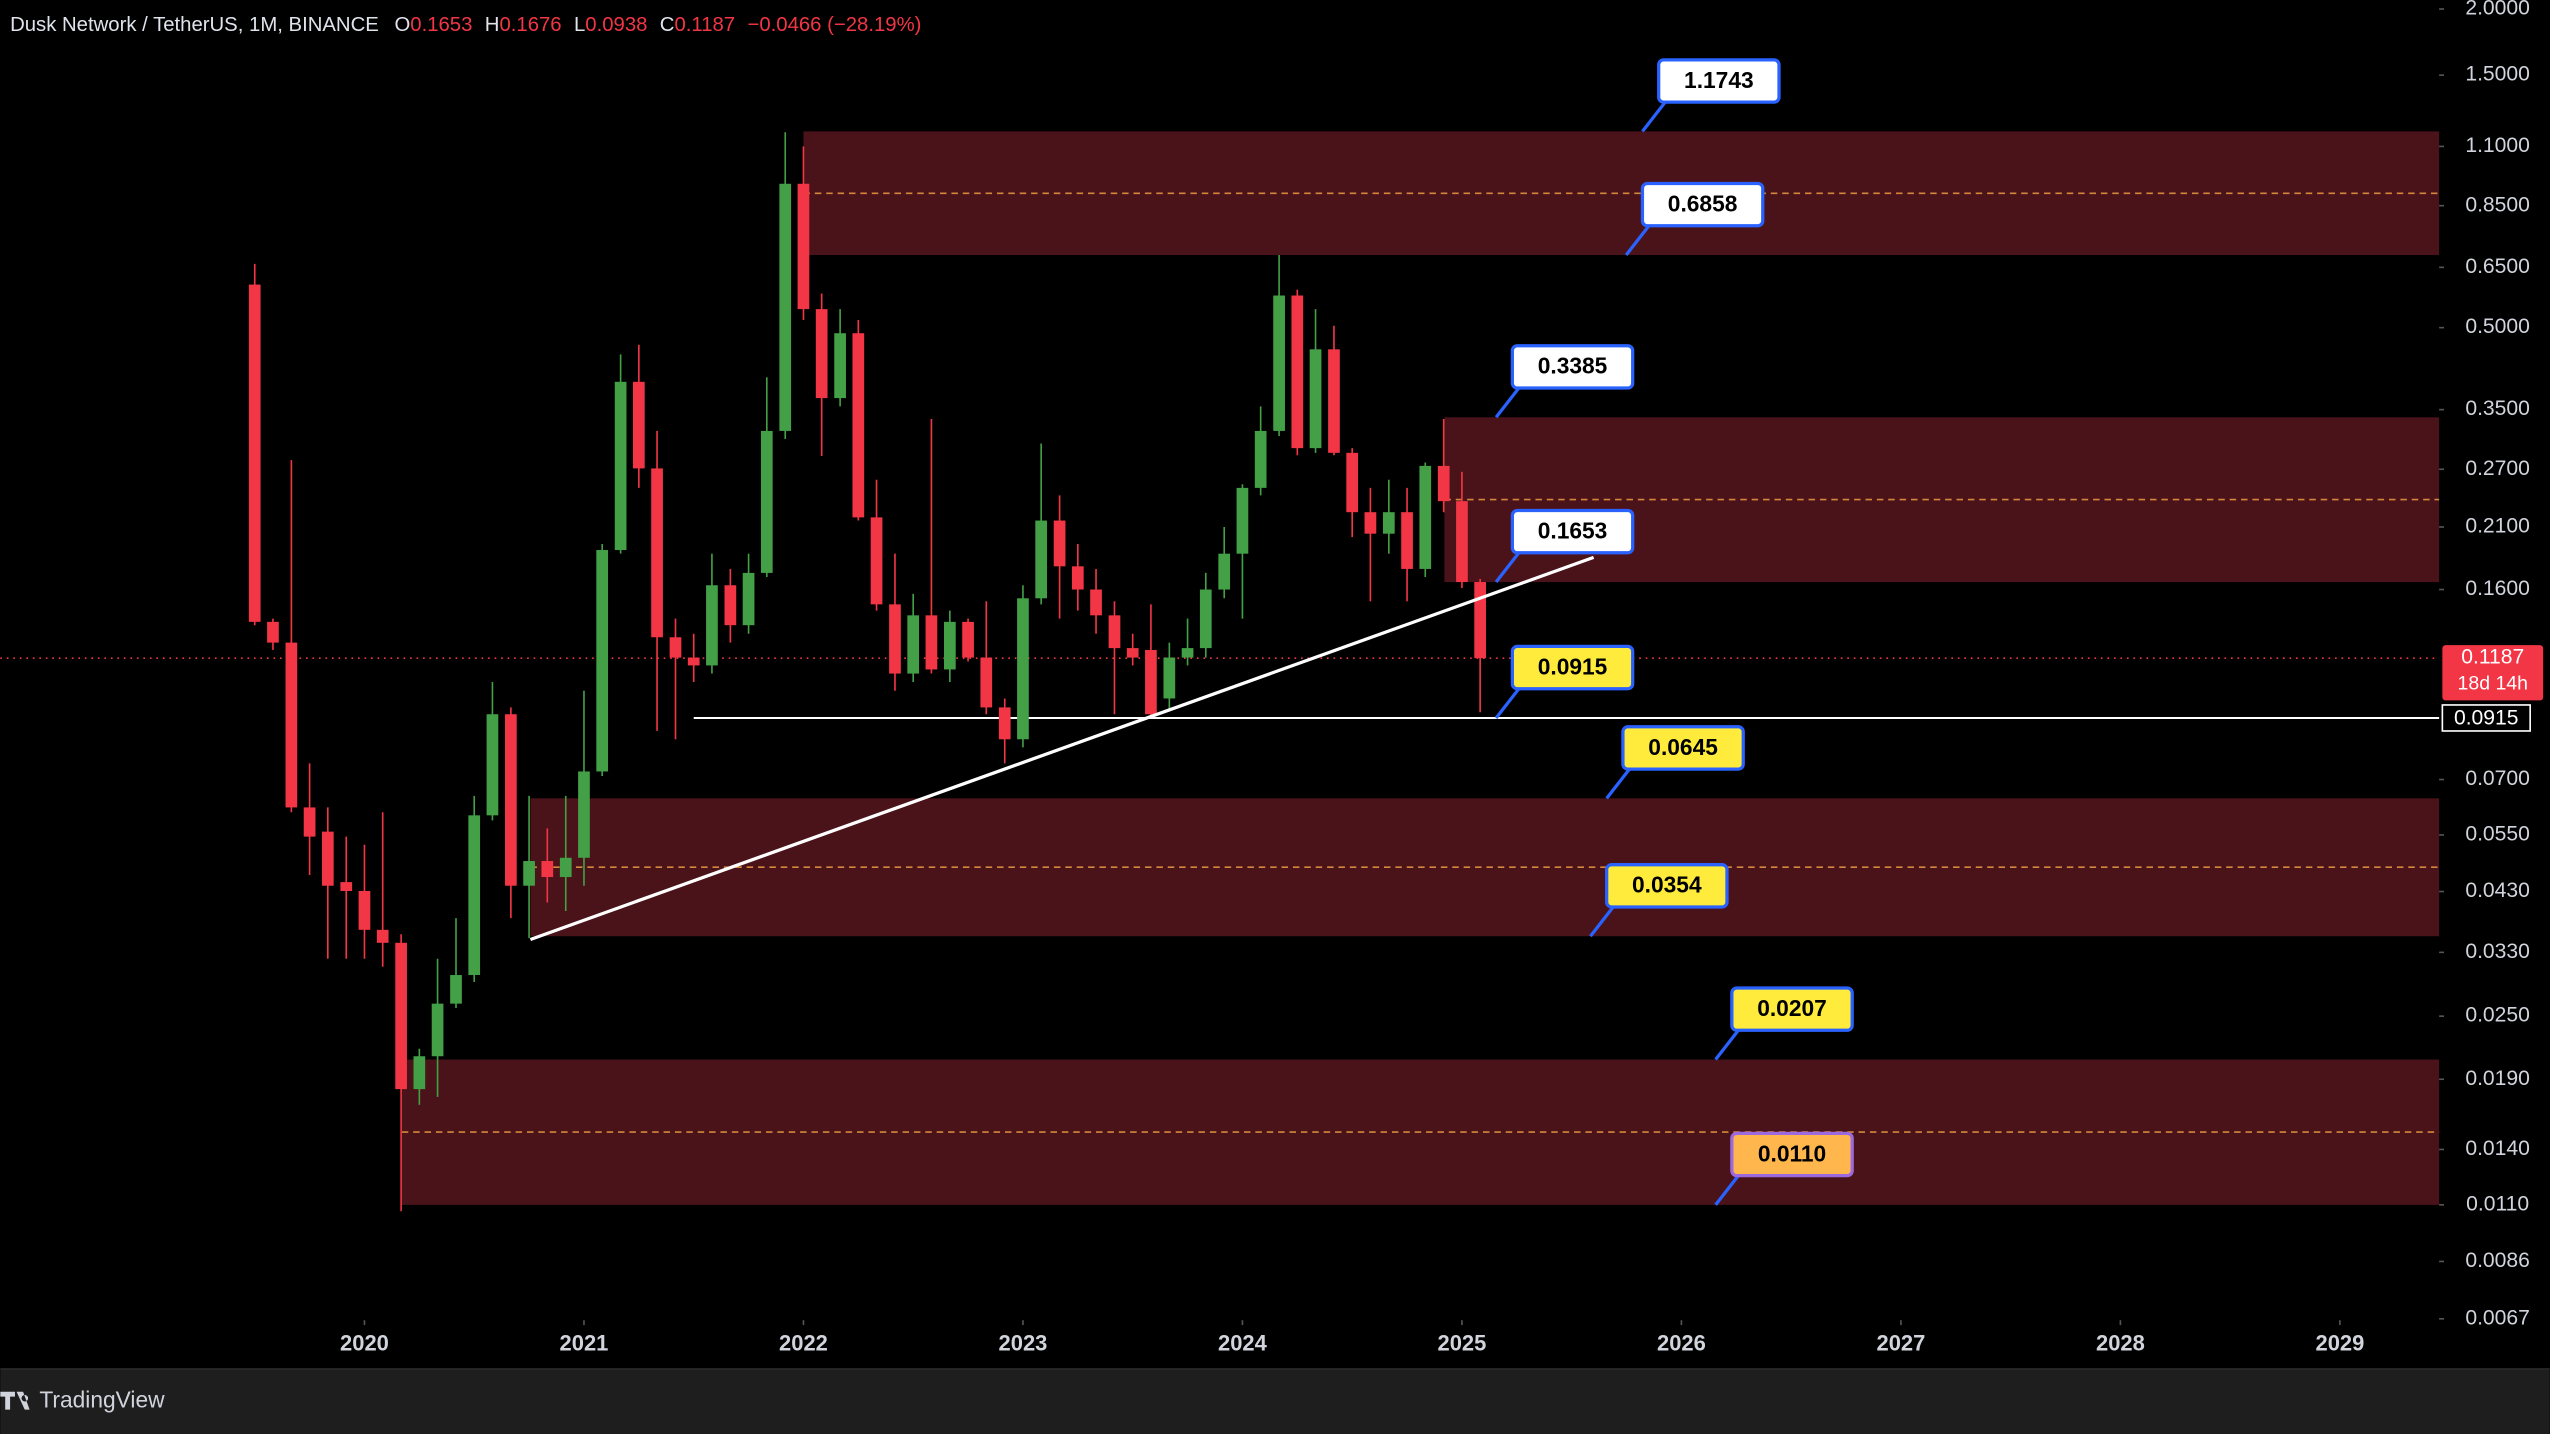 This screenshot has width=2550, height=1434. I want to click on y-tick-label: 0.0086, so click(2497, 1260).